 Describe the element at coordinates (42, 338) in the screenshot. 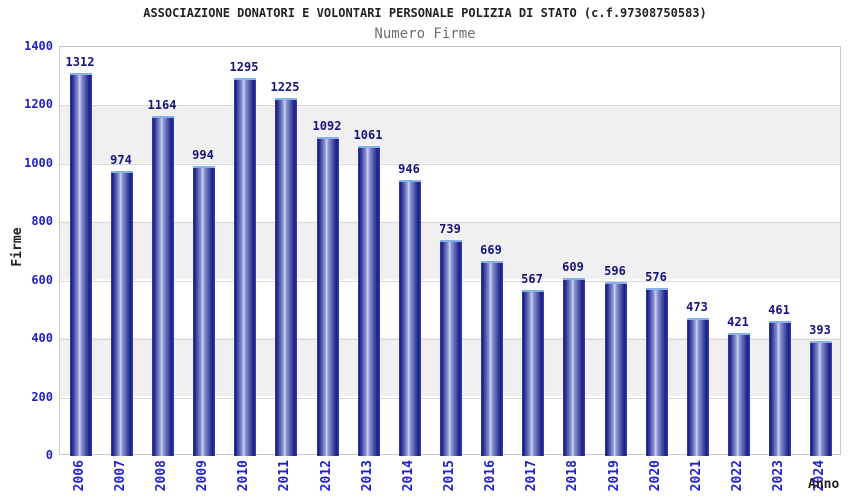

I see `y-tick-label-400: 400` at that location.